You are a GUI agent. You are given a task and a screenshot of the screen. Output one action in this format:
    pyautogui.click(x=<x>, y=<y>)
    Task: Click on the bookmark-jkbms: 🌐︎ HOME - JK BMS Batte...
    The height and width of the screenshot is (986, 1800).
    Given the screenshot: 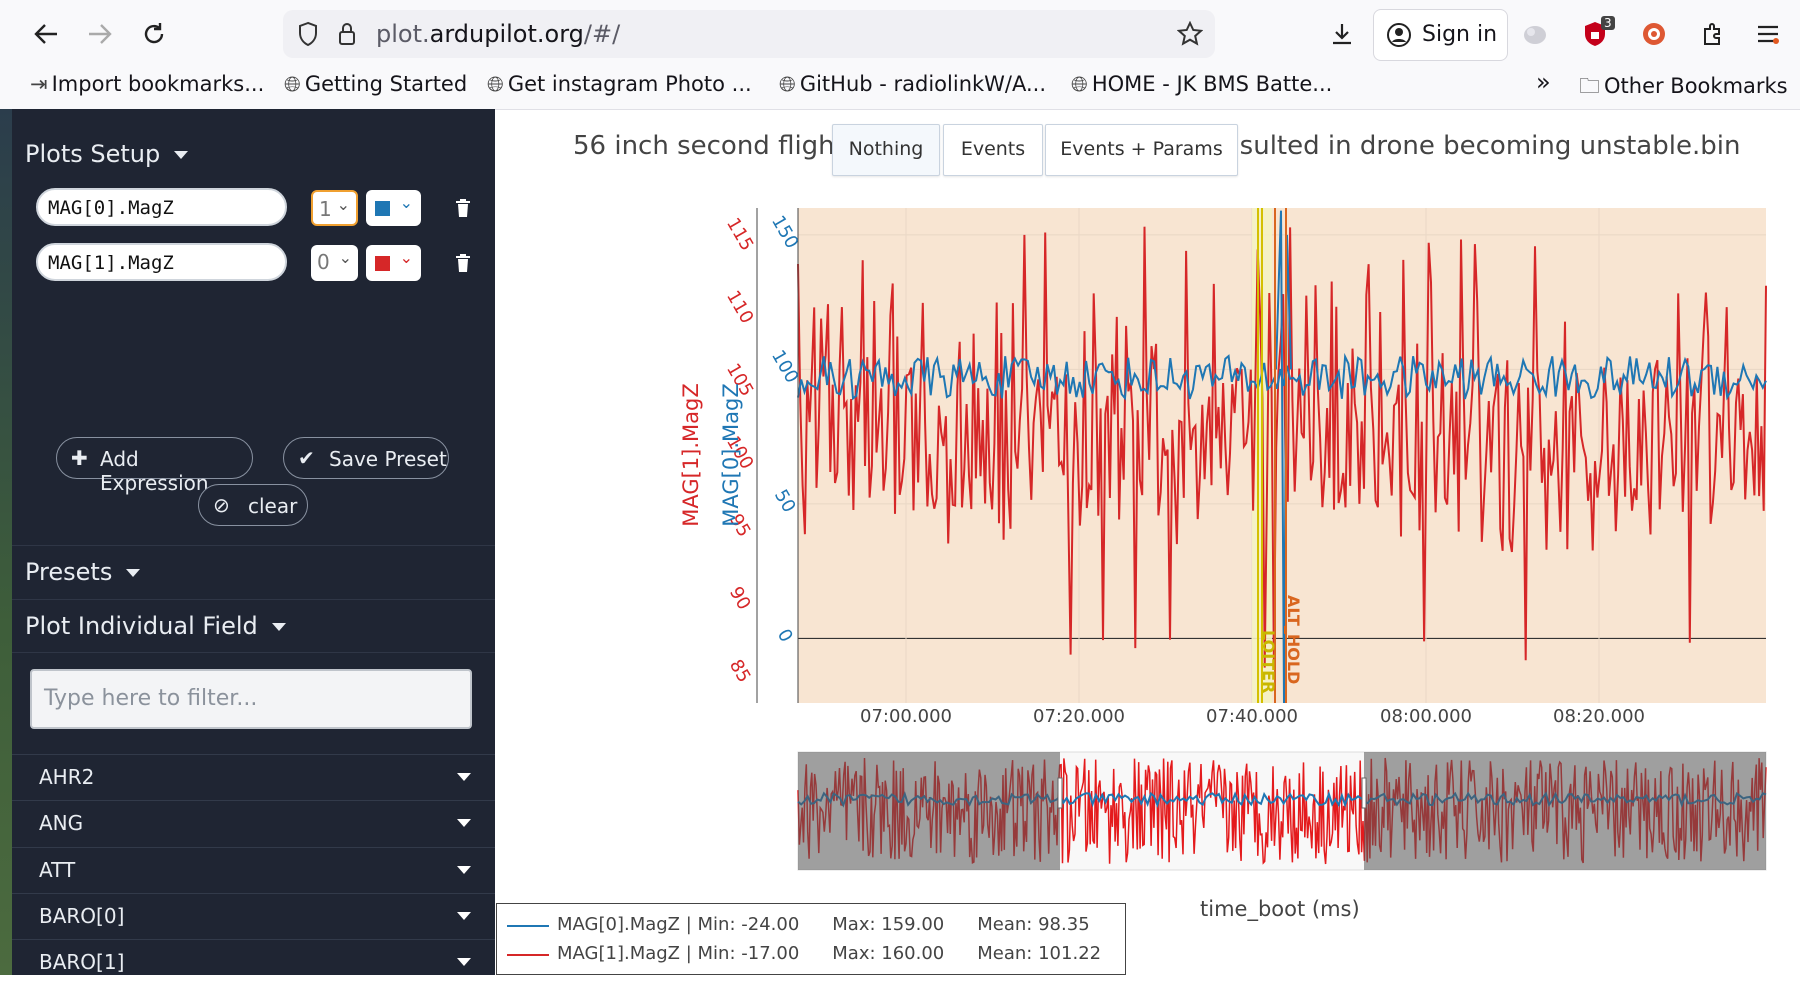 What is the action you would take?
    pyautogui.click(x=1201, y=84)
    